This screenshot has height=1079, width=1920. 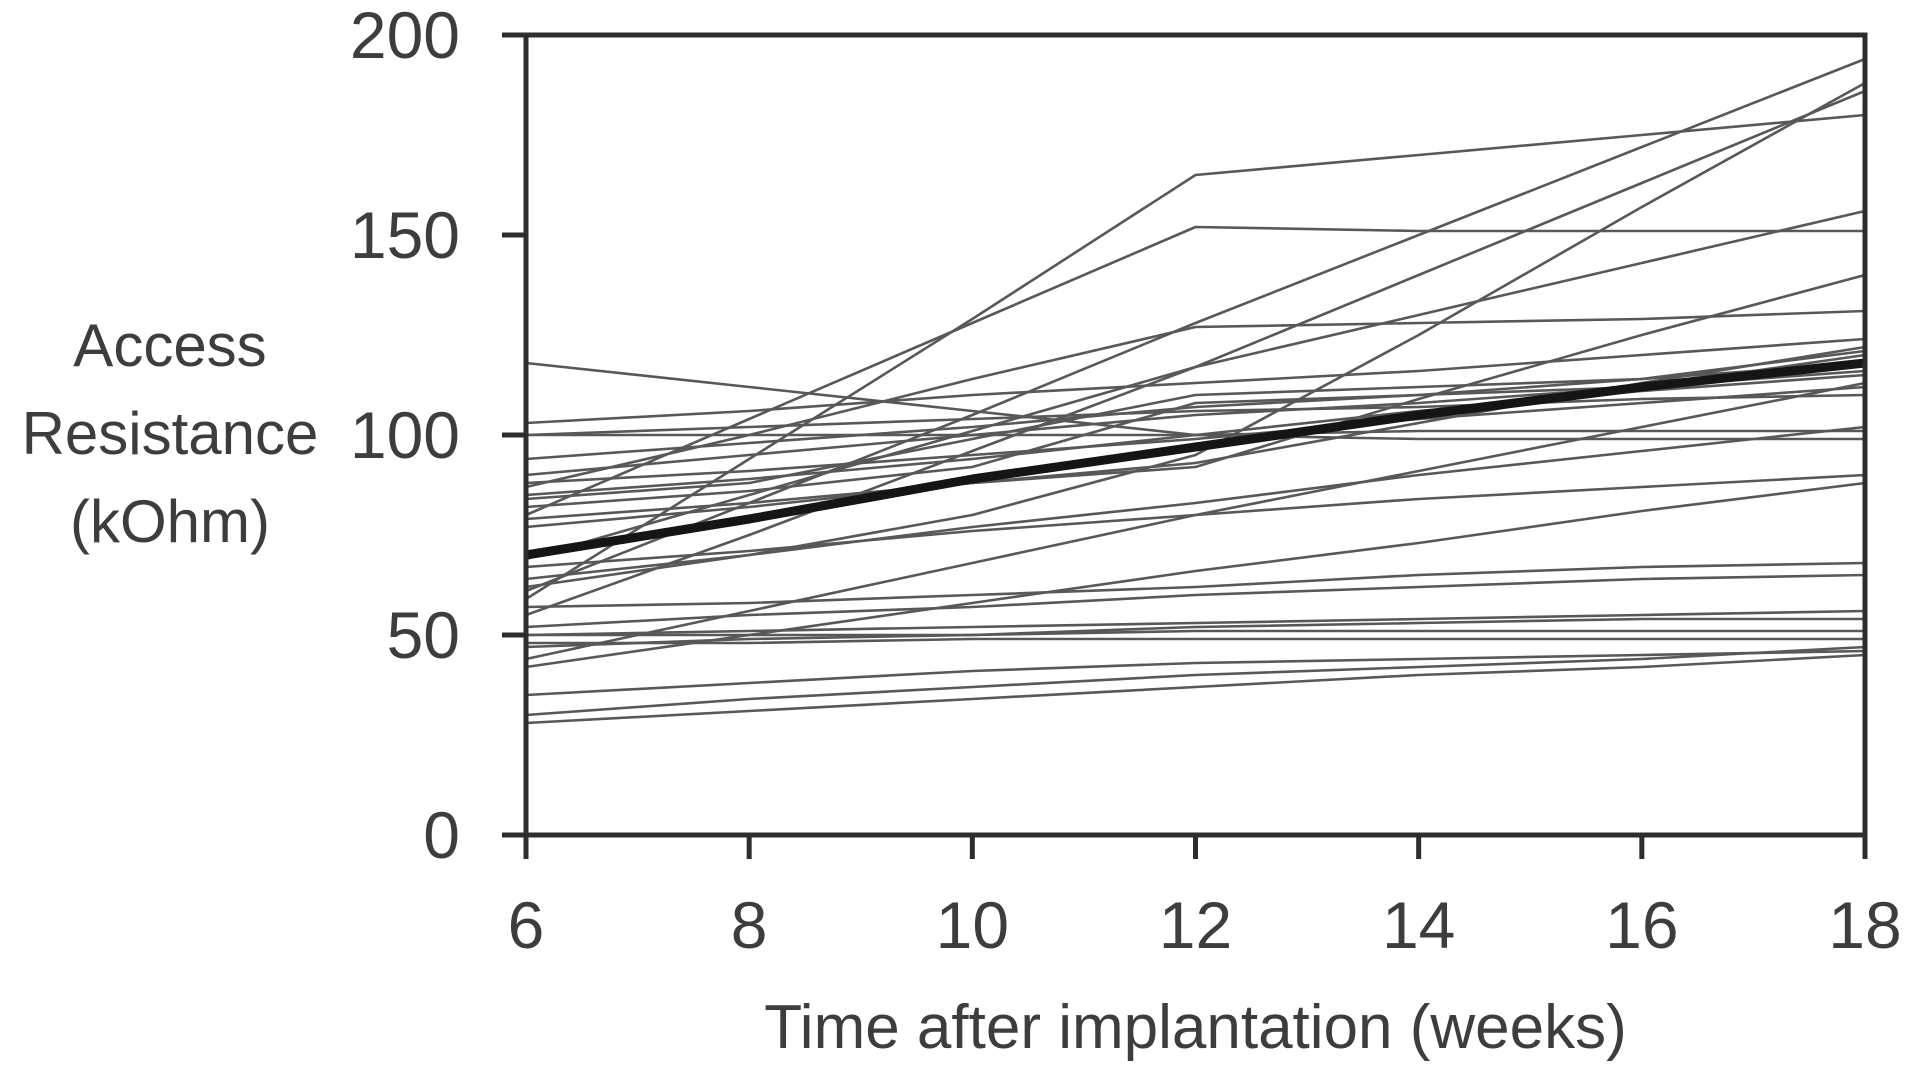 I want to click on y-axis-title-line-2: Resistance, so click(x=170, y=433).